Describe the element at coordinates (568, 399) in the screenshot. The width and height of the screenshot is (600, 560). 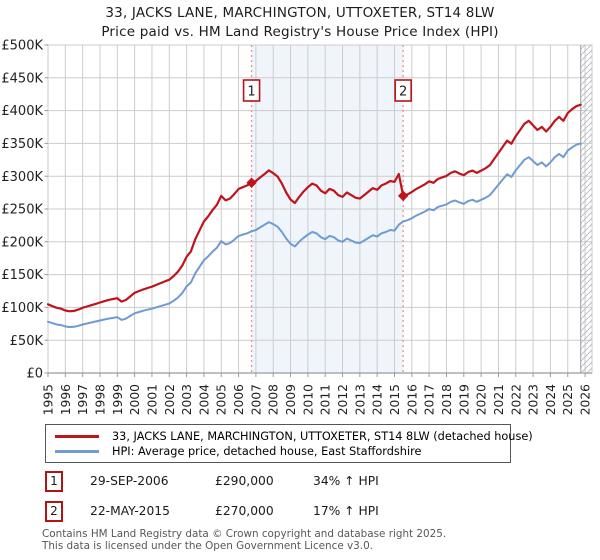
I see `svg-text: 2025` at that location.